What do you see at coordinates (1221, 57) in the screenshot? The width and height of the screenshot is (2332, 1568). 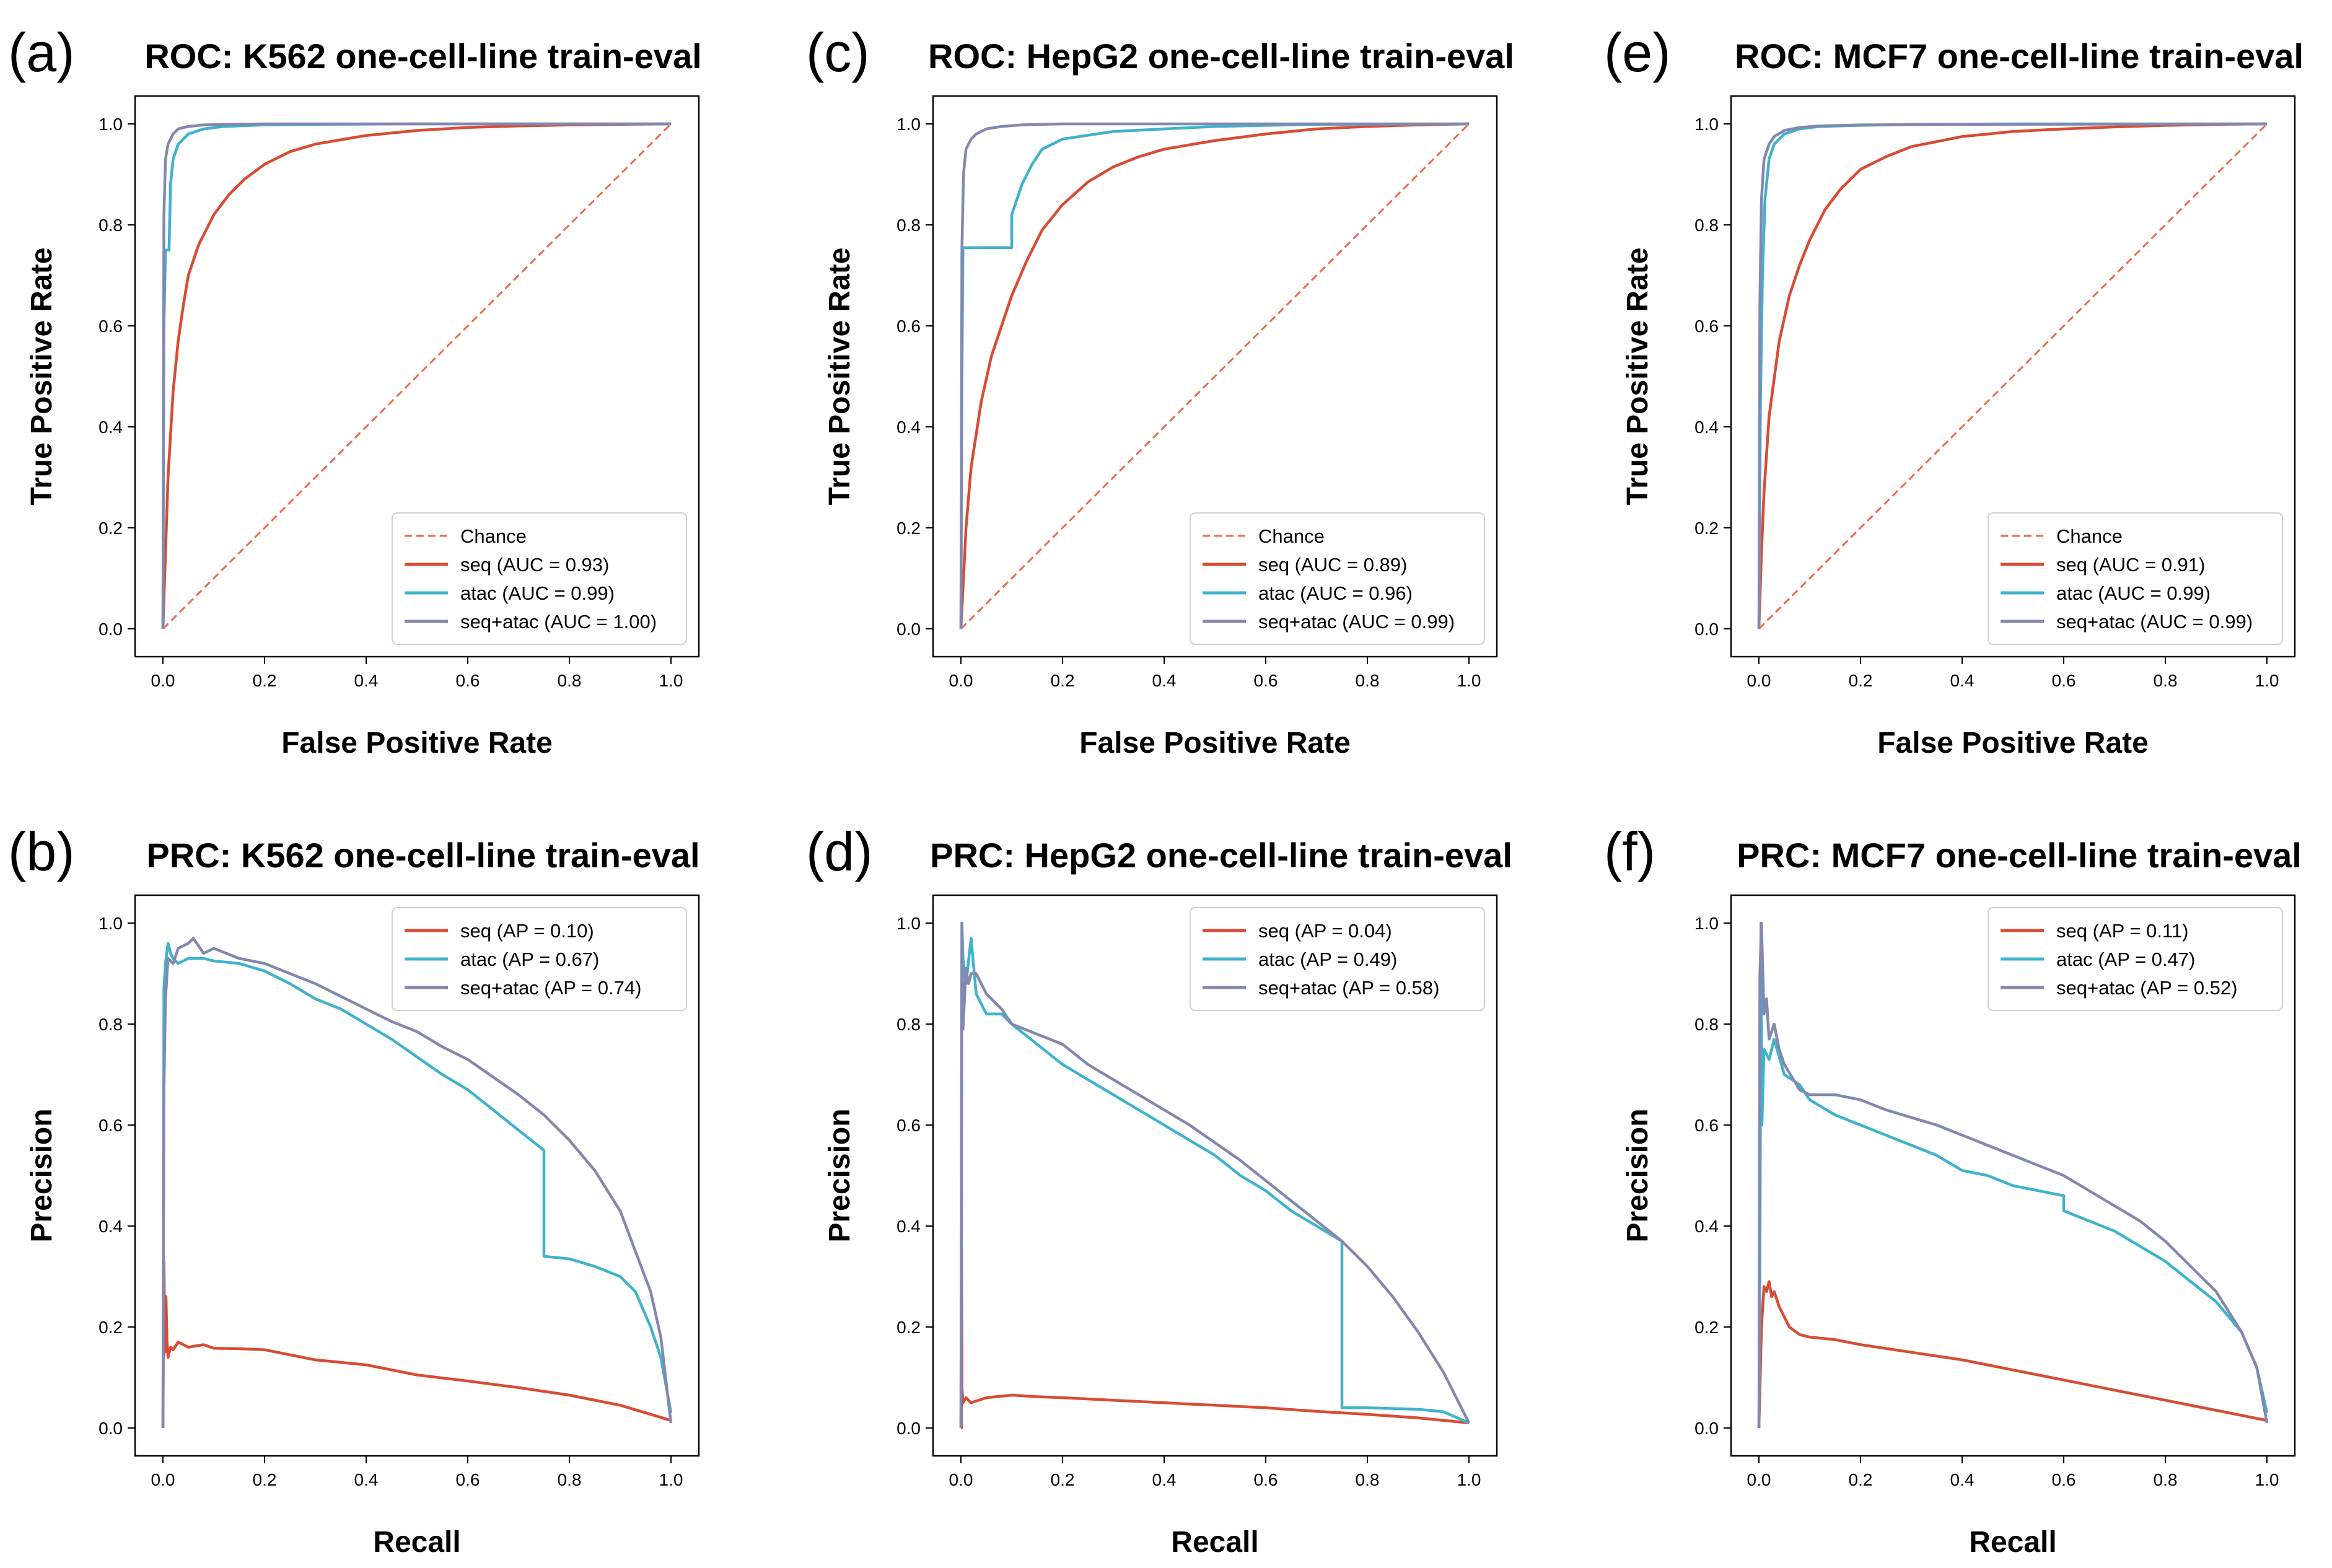 I see `chart-title-c: ROC: HepG2 one-cell-line train-eval` at bounding box center [1221, 57].